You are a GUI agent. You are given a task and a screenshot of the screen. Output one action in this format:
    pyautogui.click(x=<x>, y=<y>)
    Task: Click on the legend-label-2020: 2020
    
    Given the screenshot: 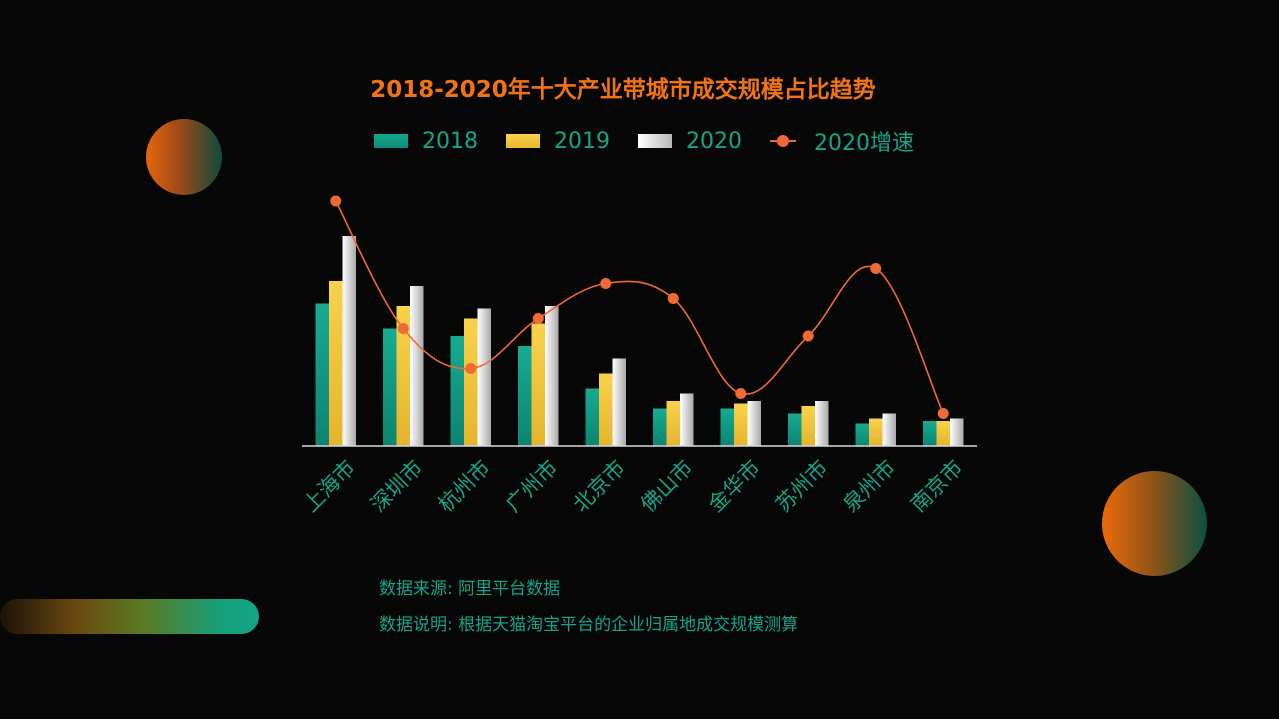 What is the action you would take?
    pyautogui.click(x=714, y=141)
    